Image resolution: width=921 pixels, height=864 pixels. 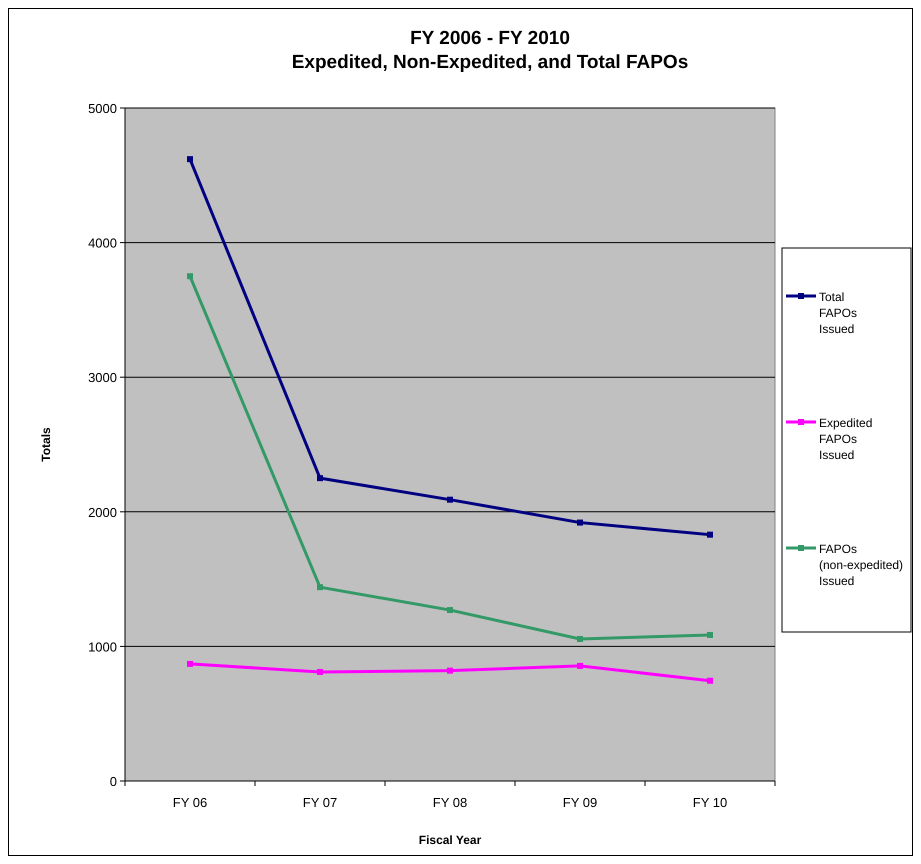 What do you see at coordinates (102, 243) in the screenshot?
I see `y-tick-label: 4000` at bounding box center [102, 243].